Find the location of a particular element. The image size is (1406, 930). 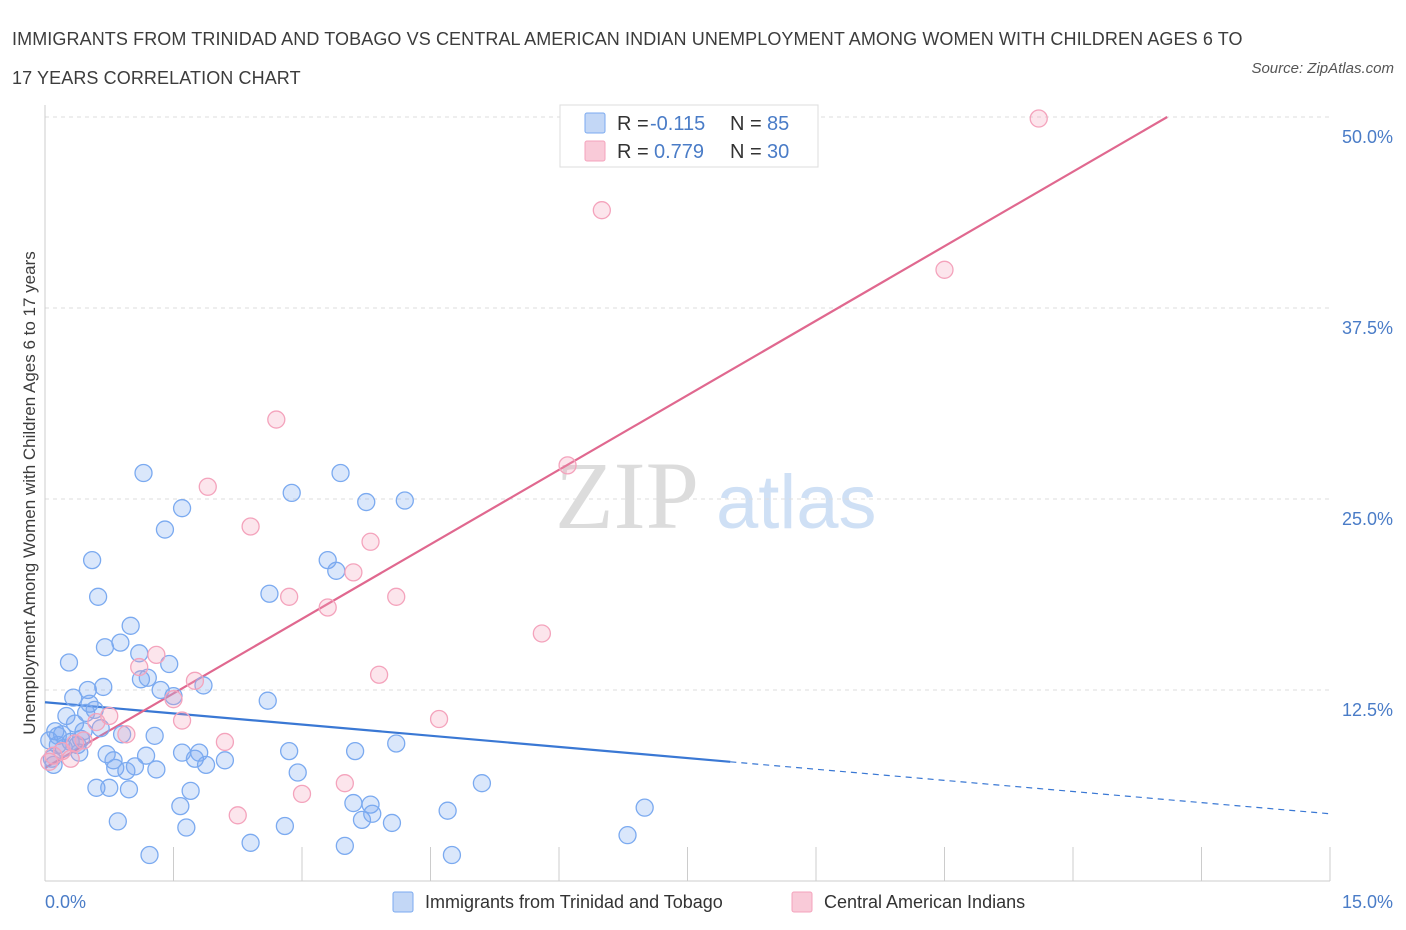

legend-r-label-1: R = is located at coordinates (633, 124).